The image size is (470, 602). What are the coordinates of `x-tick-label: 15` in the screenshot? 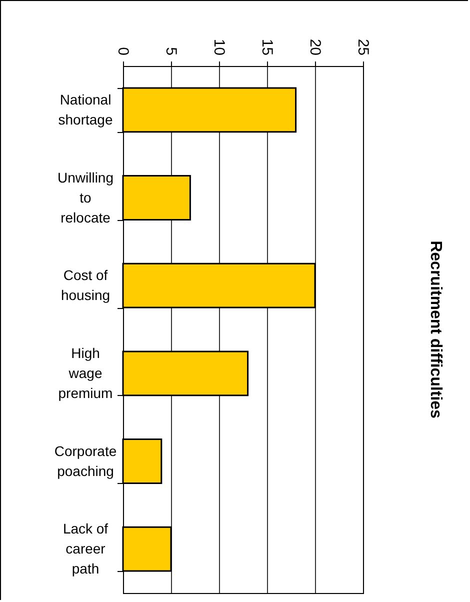 It's located at (267, 47).